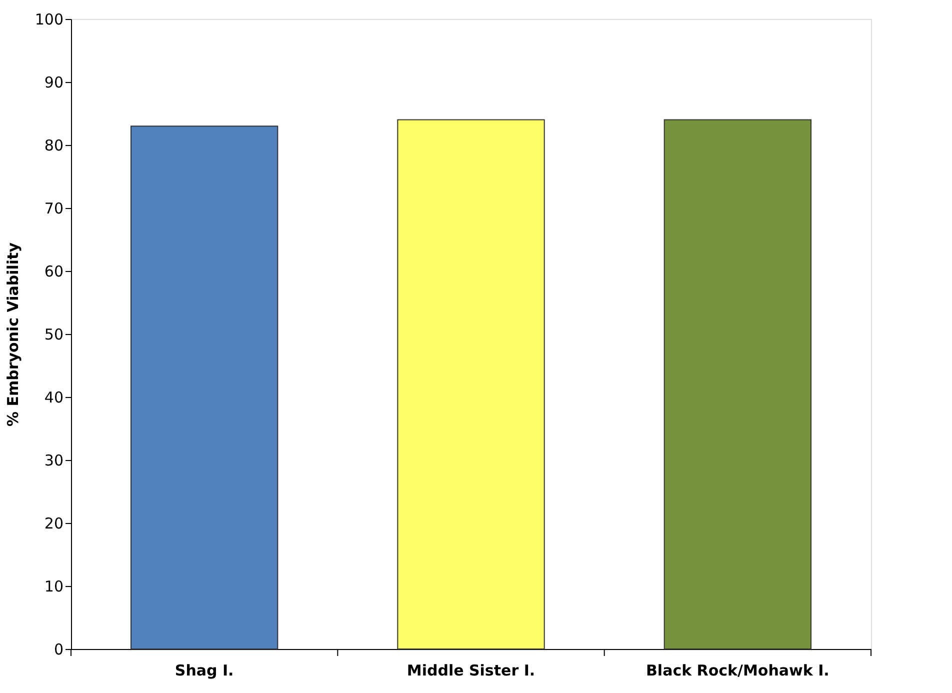 Image resolution: width=952 pixels, height=693 pixels. What do you see at coordinates (59, 649) in the screenshot?
I see `y-tick-label: 0` at bounding box center [59, 649].